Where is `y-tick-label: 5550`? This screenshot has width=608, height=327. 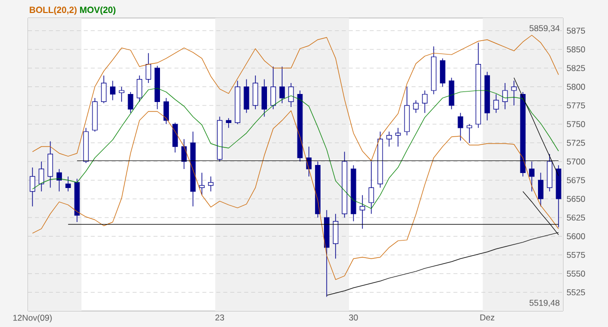
y-tick-label: 5550 is located at coordinates (576, 273).